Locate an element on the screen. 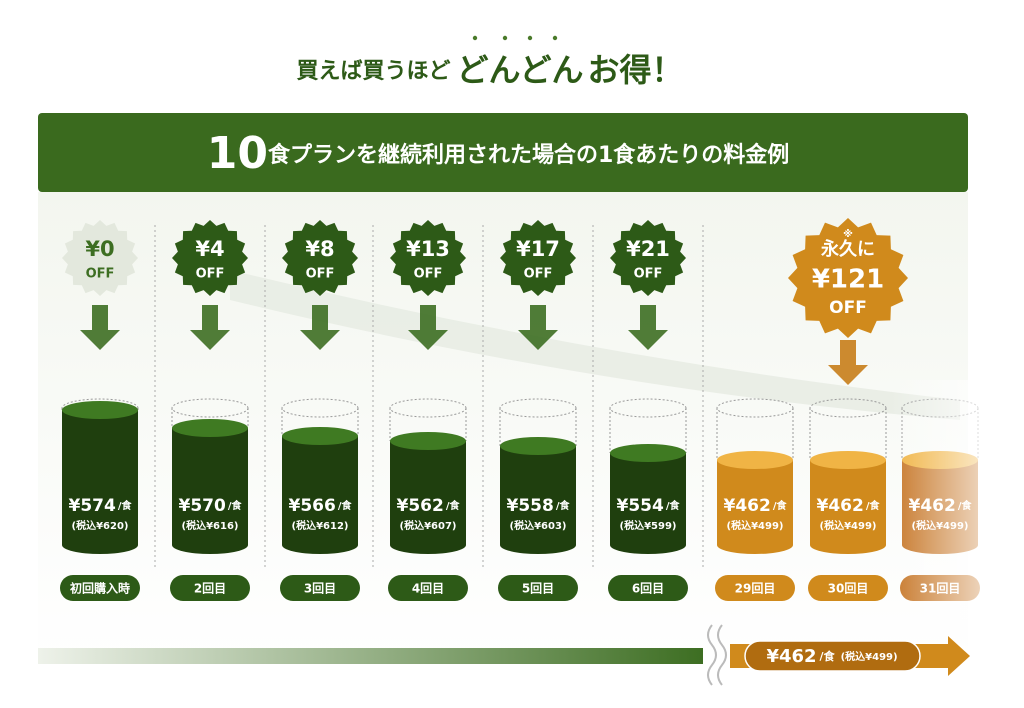 This screenshot has height=708, width=1024. label: 29回目 is located at coordinates (755, 589).